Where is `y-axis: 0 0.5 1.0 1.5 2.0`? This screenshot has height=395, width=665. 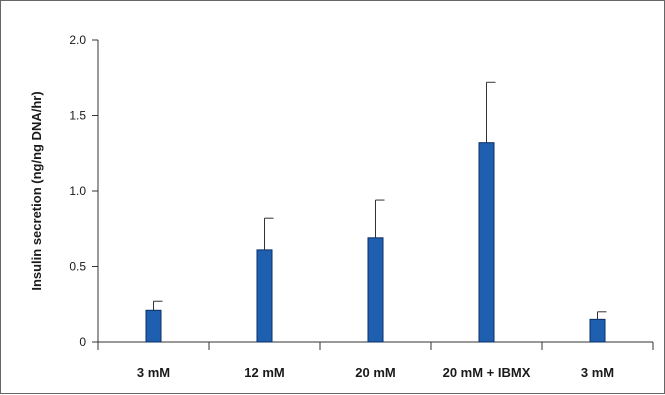
y-axis: 0 0.5 1.0 1.5 2.0 is located at coordinates (84, 191).